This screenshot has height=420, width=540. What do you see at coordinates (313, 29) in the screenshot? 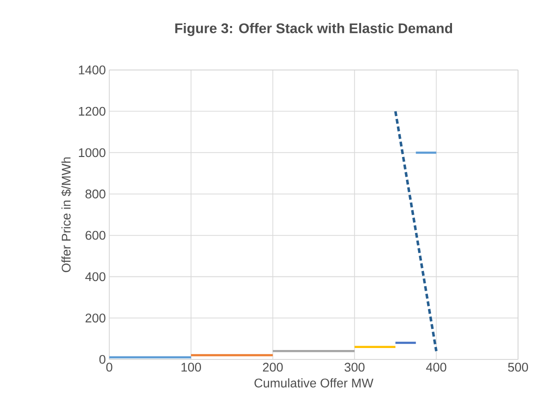
I see `chart-title: Figure 3: Offer Stack with Elastic Demand` at bounding box center [313, 29].